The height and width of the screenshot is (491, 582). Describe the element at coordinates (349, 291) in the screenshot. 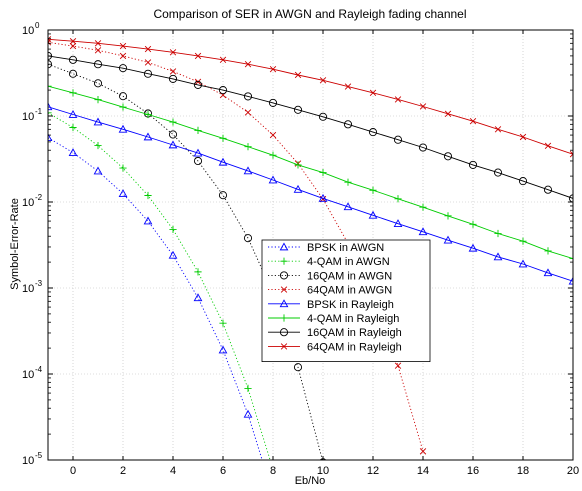

I see `legend-label: 64QAM in AWGN` at that location.